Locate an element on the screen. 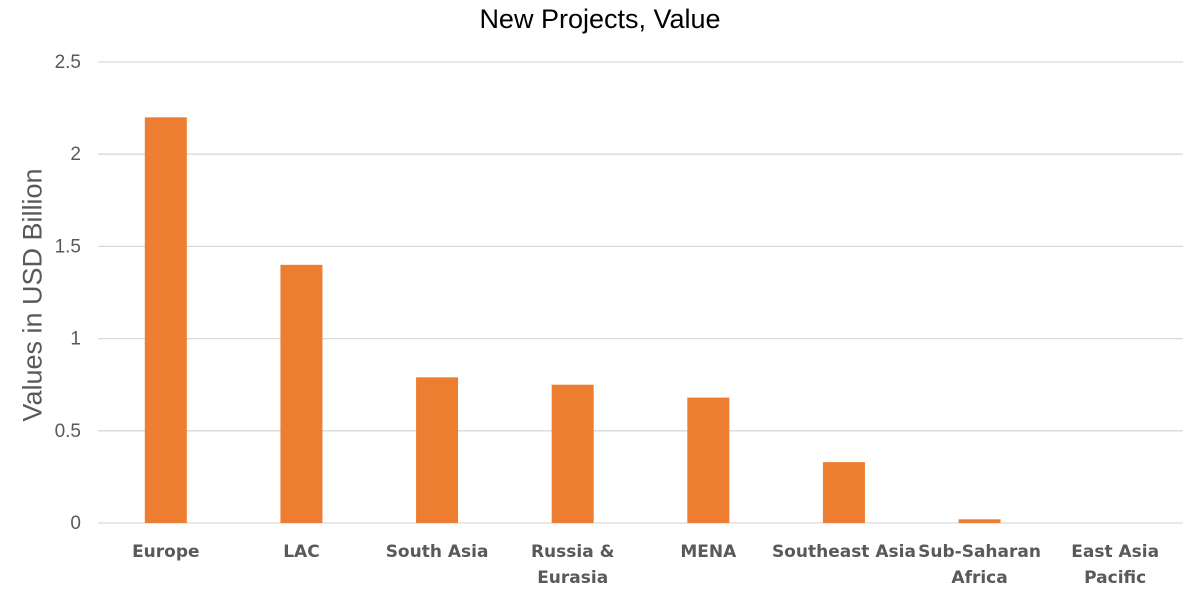  x-tick-label: Europe is located at coordinates (165, 552).